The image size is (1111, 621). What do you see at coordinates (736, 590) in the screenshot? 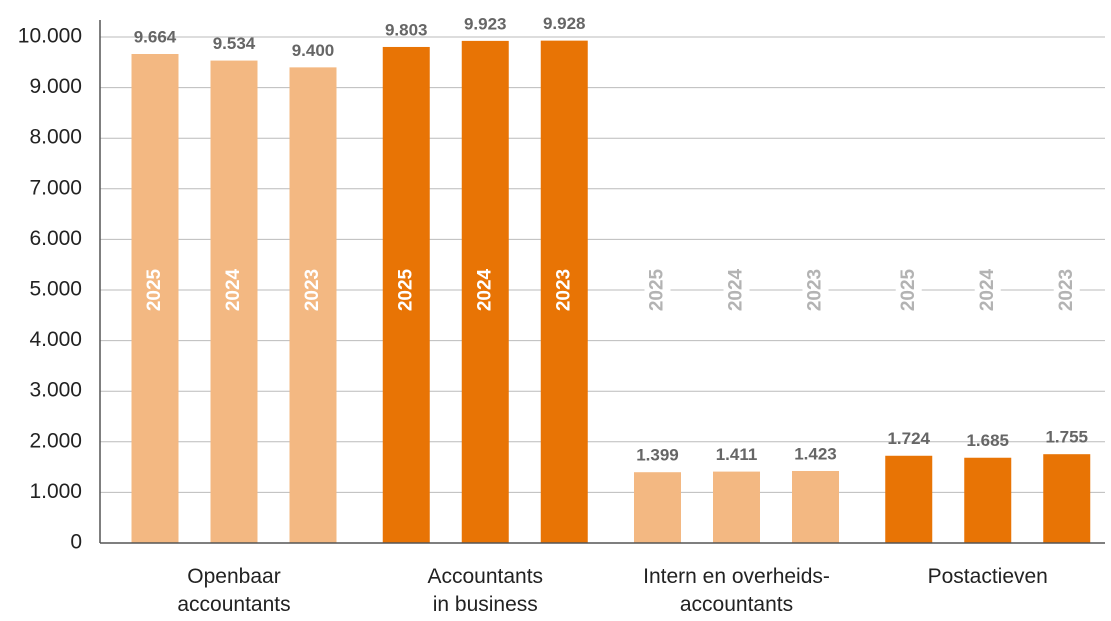
I see `x-tick-label: Intern en overheids- accountants` at bounding box center [736, 590].